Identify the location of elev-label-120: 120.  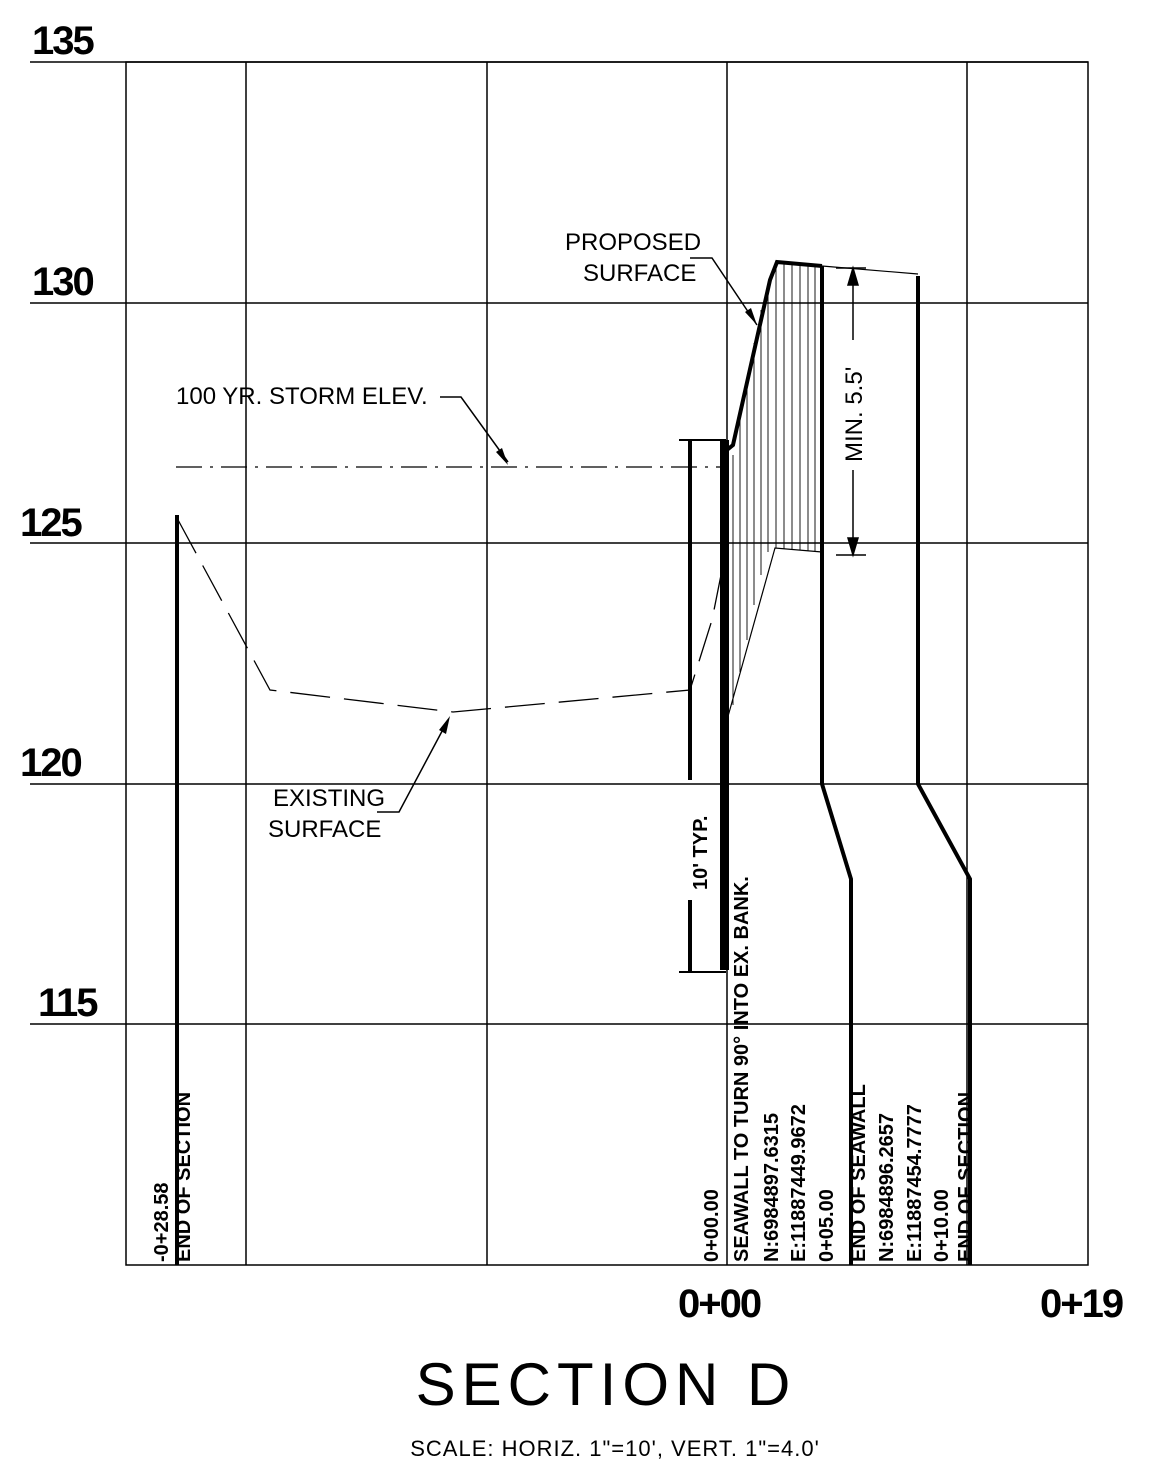
(50, 763).